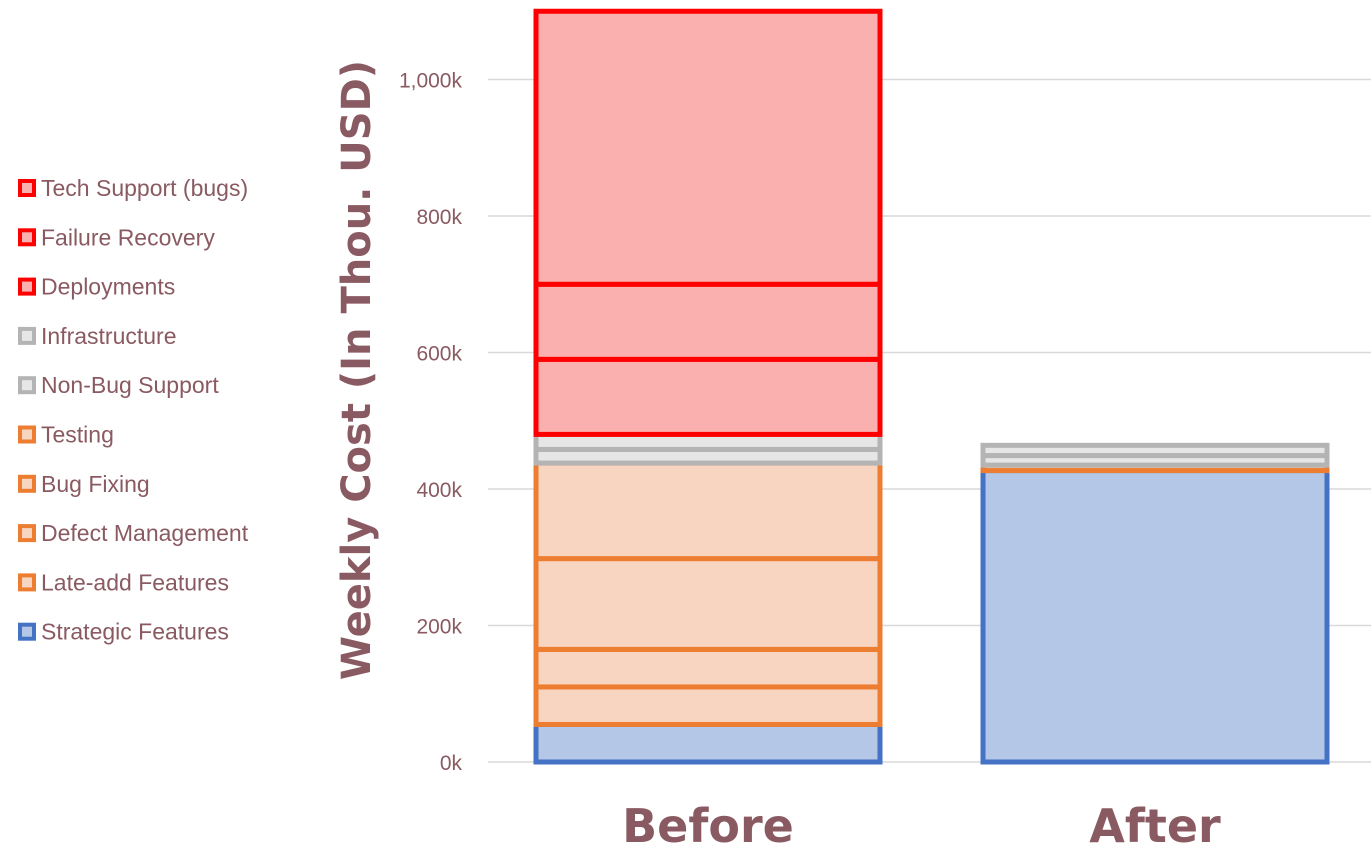 This screenshot has width=1371, height=849. I want to click on legend-item-failure-recovery: Failure Recovery, so click(116, 237).